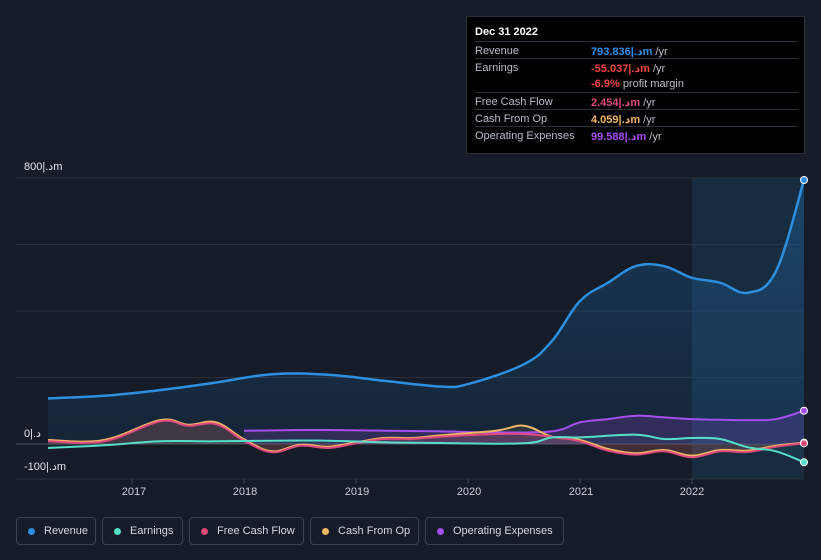  I want to click on tooltip-number: 793.836|.دm, so click(622, 52).